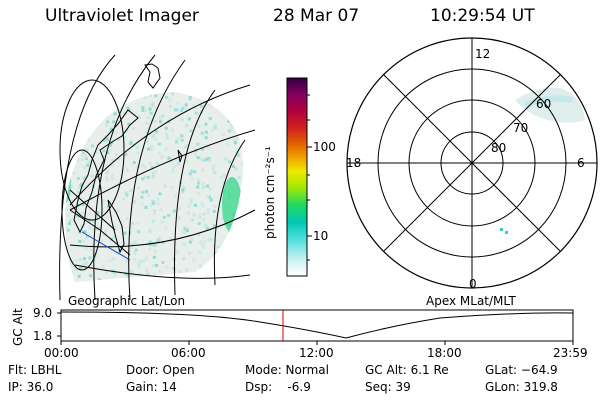 Image resolution: width=600 pixels, height=400 pixels. I want to click on timeline-xtick: 18:00, so click(444, 353).